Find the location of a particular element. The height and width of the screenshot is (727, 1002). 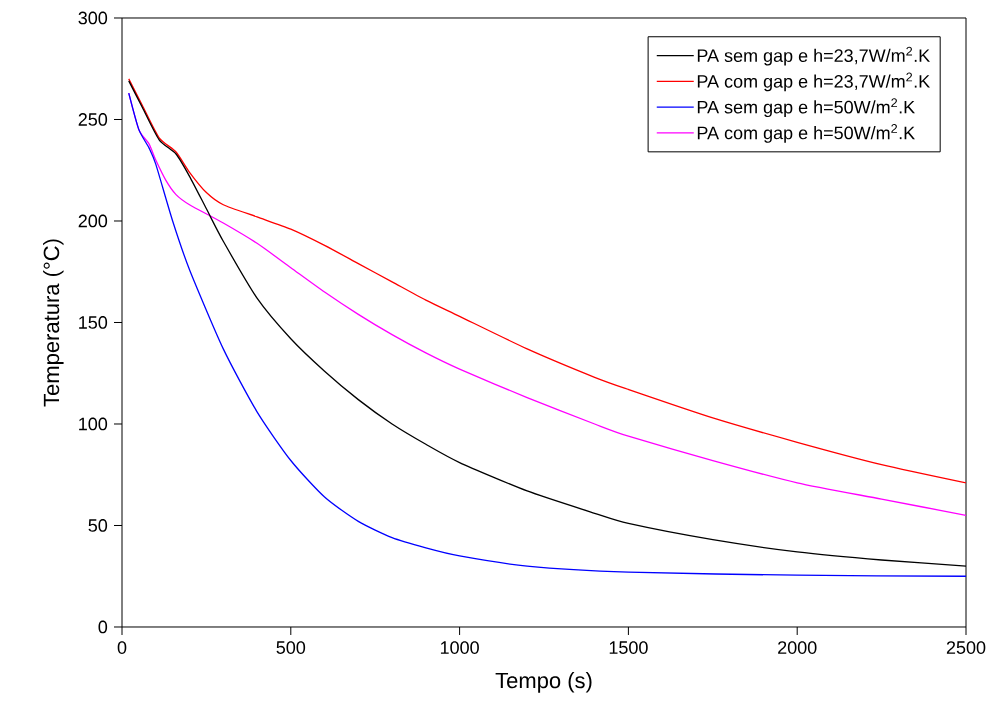

y-tick-label: 50 is located at coordinates (98, 525).